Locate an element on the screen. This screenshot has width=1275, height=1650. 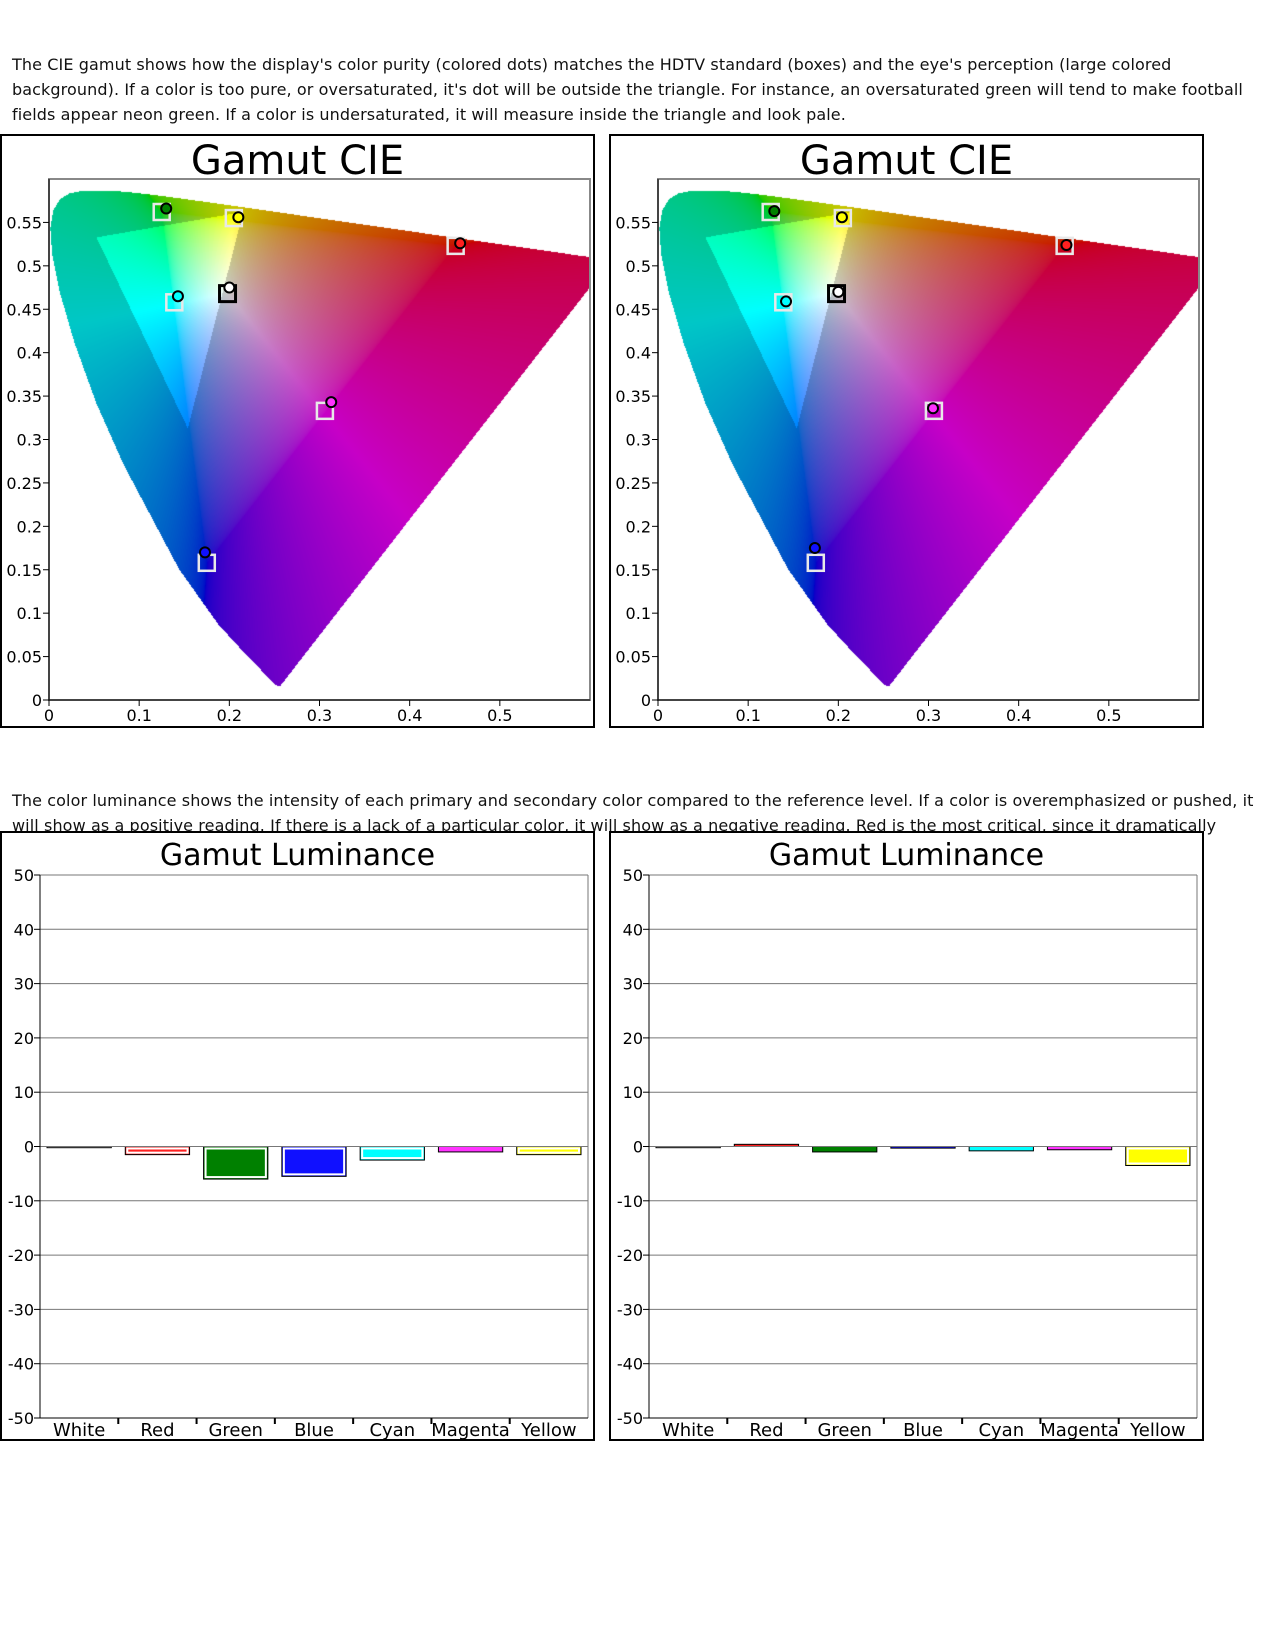
bar-blue is located at coordinates (314, 1161).